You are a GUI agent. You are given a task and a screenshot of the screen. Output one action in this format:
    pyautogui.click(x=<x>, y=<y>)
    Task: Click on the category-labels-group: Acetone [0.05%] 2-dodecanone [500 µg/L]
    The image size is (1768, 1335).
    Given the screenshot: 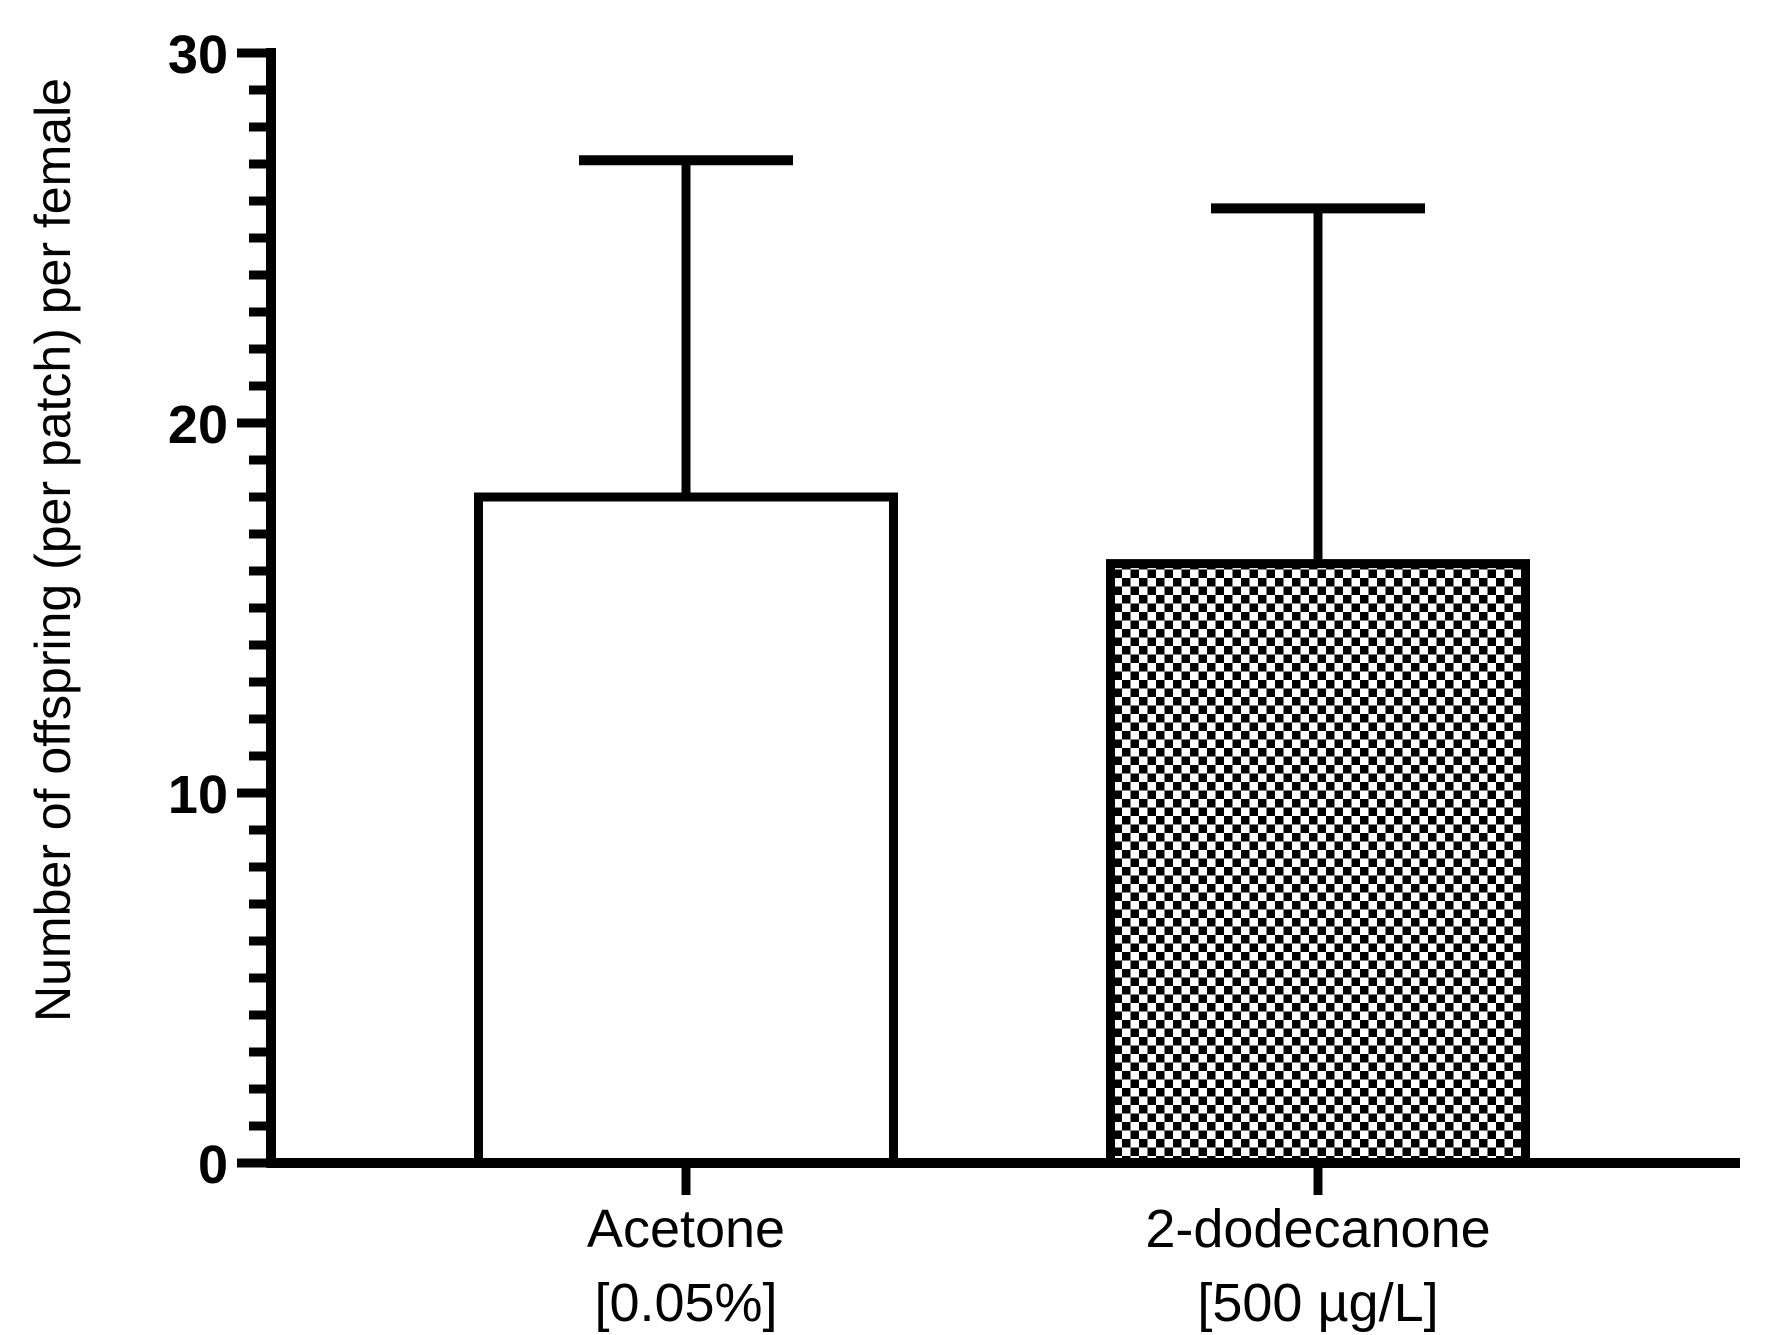 What is the action you would take?
    pyautogui.click(x=1039, y=1266)
    